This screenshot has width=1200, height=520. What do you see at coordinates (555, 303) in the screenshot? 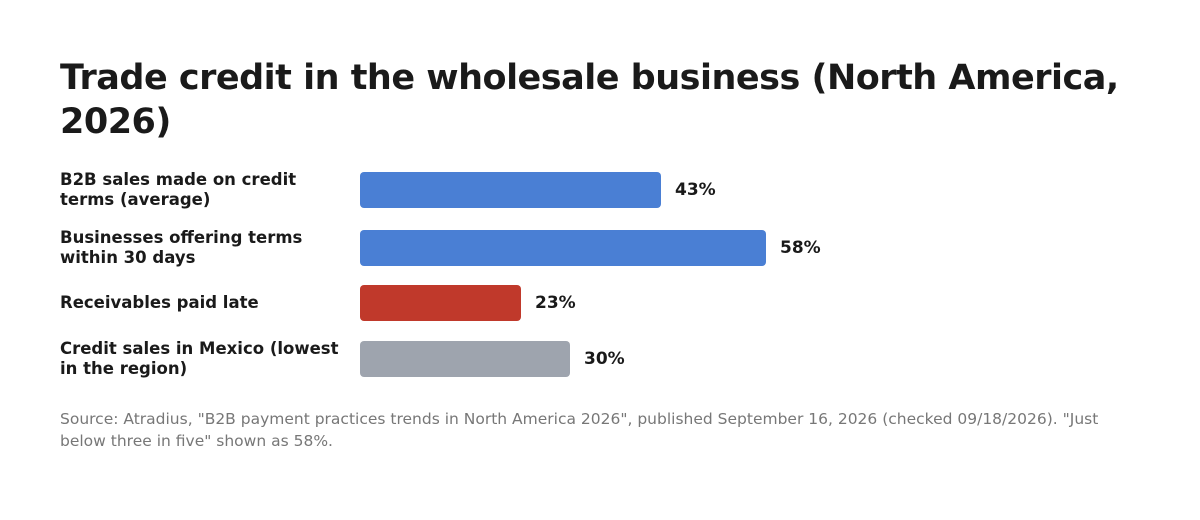
I see `value-label: 23%` at bounding box center [555, 303].